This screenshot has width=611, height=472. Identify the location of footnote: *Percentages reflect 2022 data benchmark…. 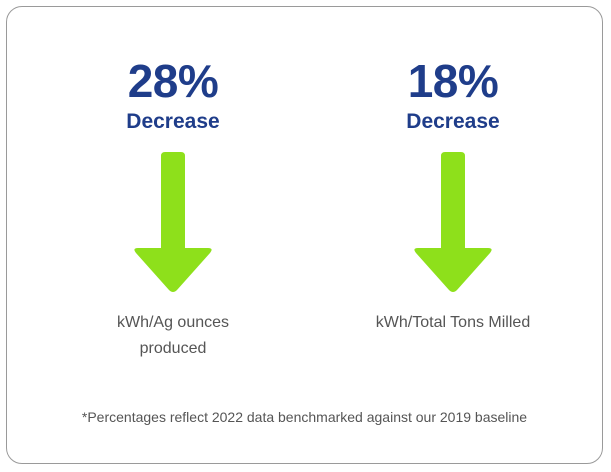
(304, 417).